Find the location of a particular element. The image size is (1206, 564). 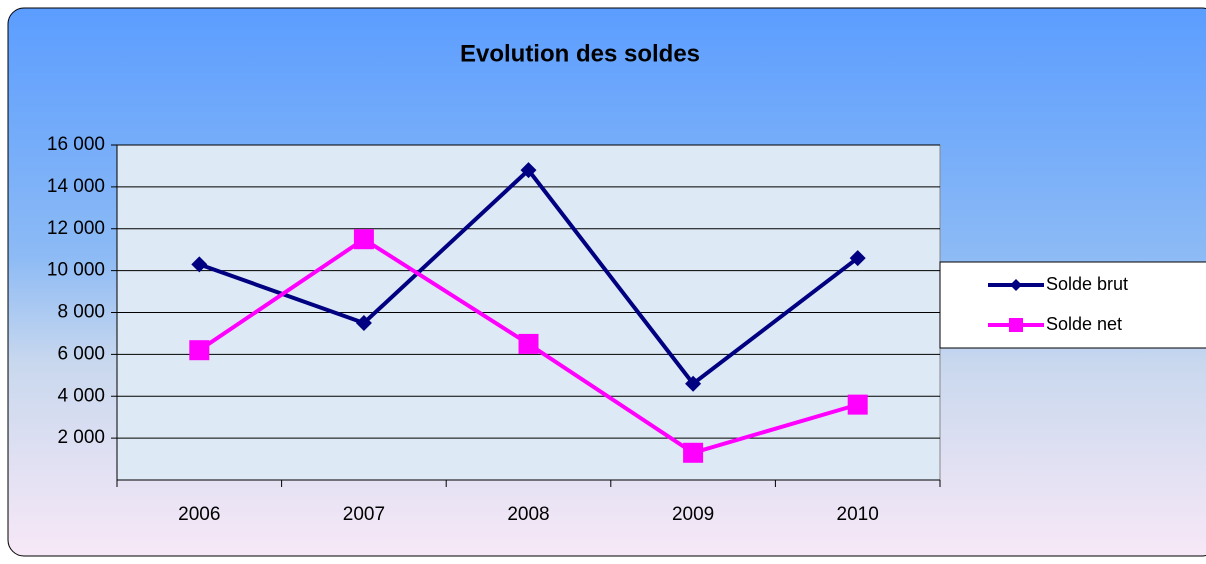

y-tick-label: 2 000 is located at coordinates (81, 437).